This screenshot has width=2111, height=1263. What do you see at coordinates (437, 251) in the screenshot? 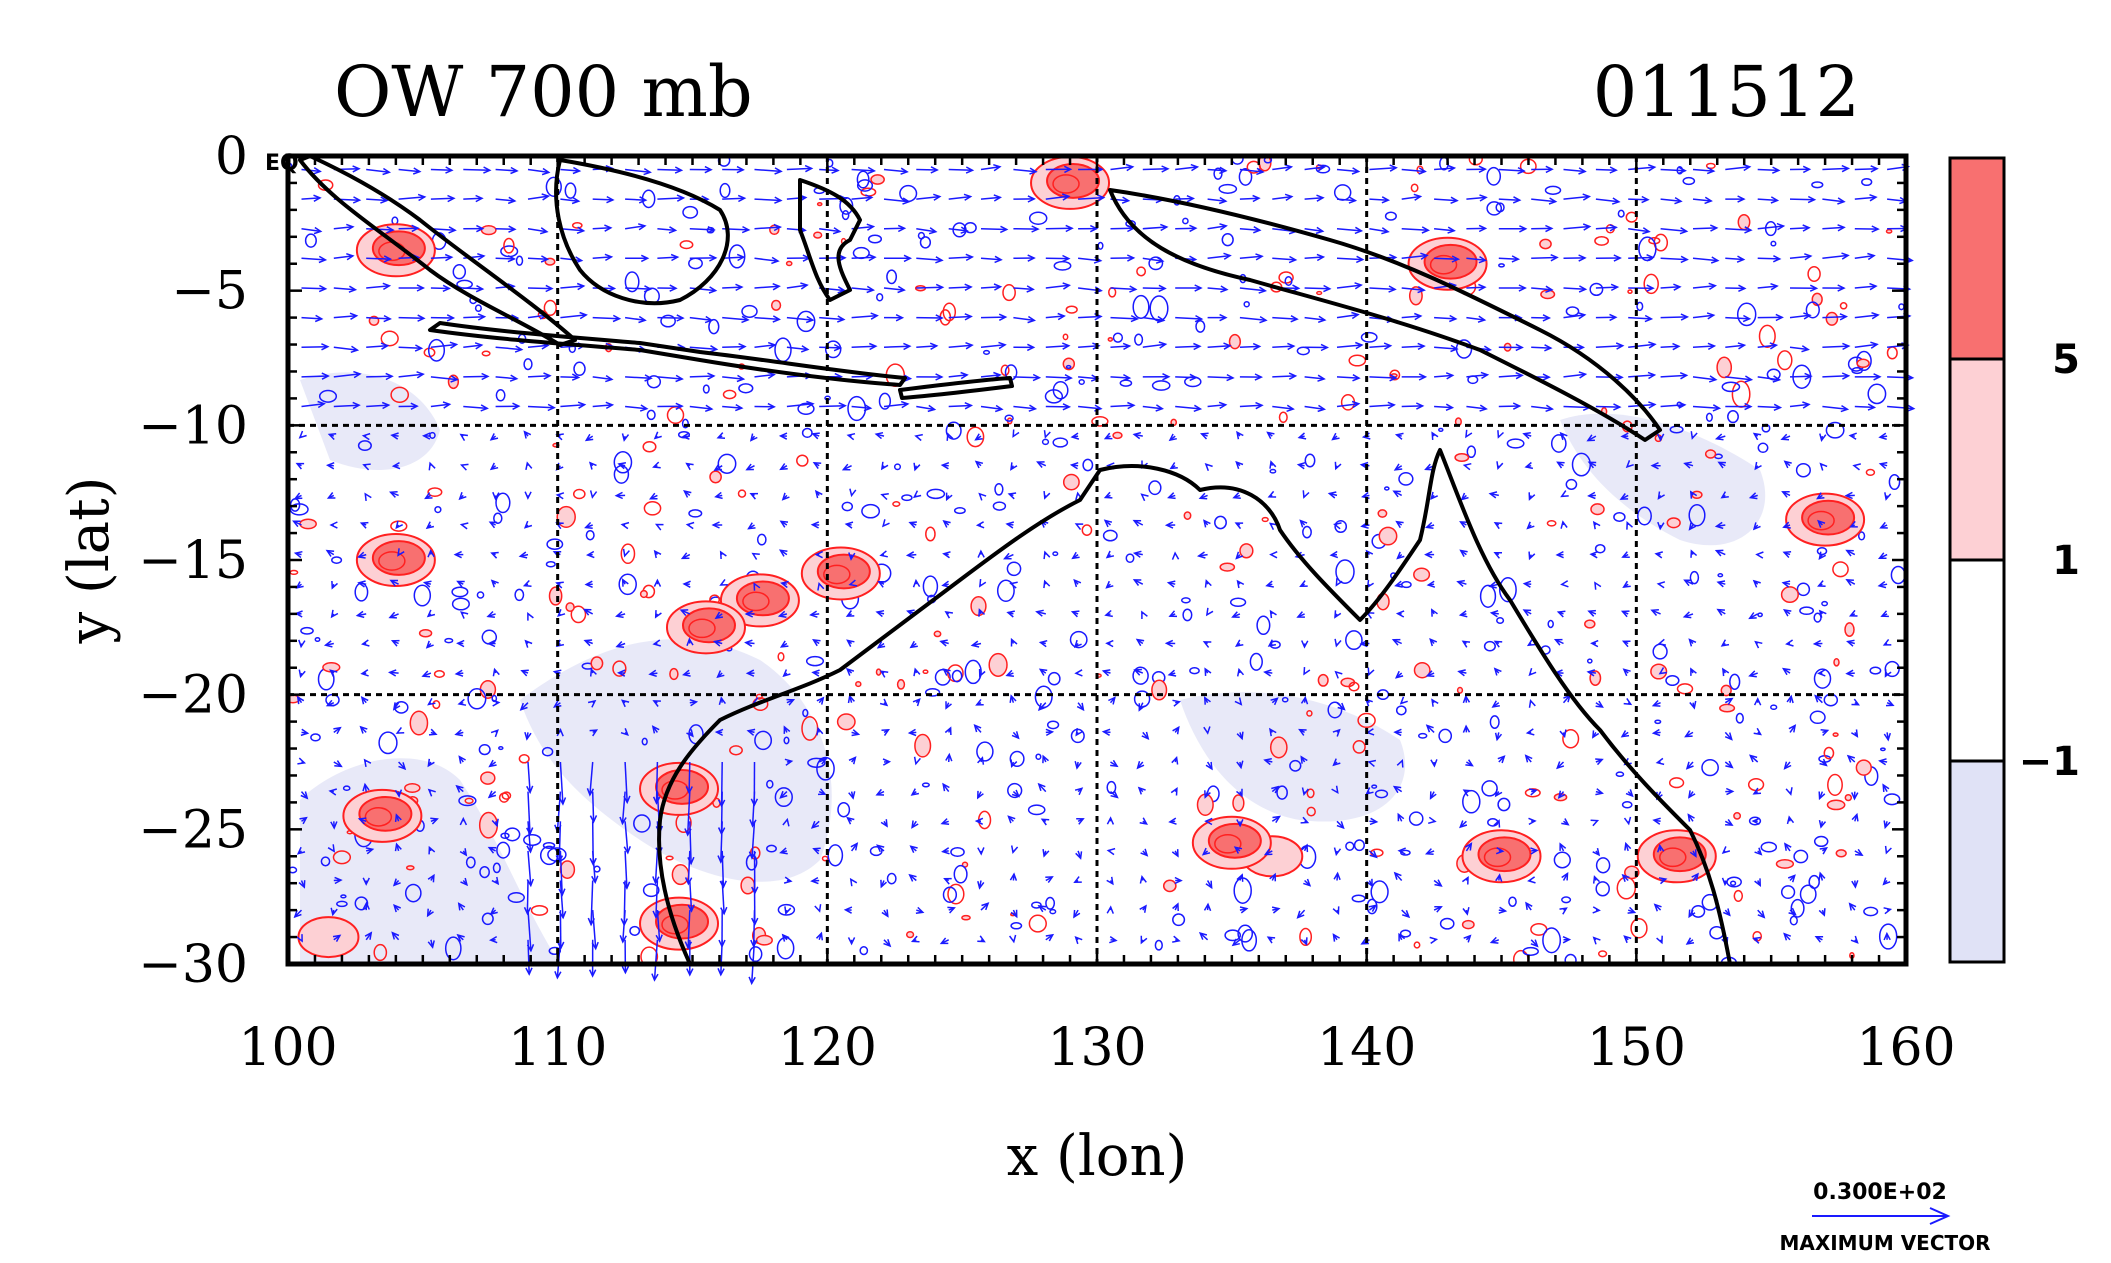
I see `coastline-segment` at bounding box center [437, 251].